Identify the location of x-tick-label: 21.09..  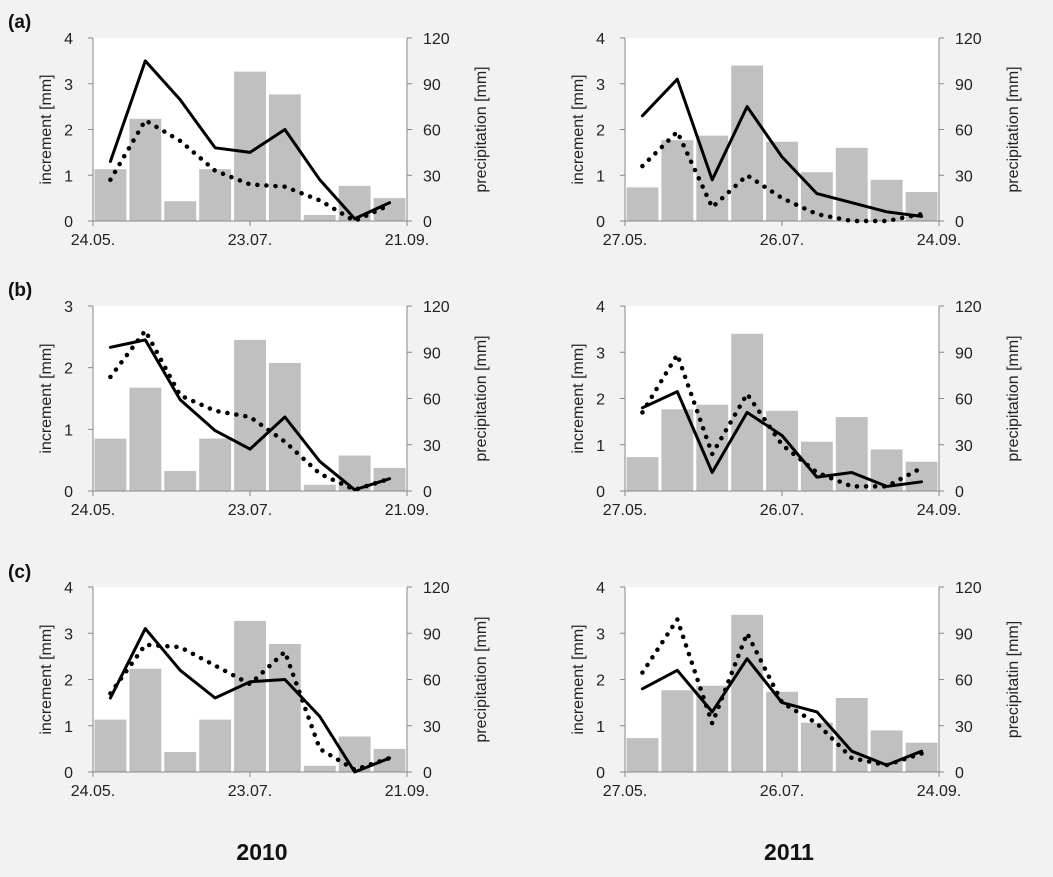
(407, 791).